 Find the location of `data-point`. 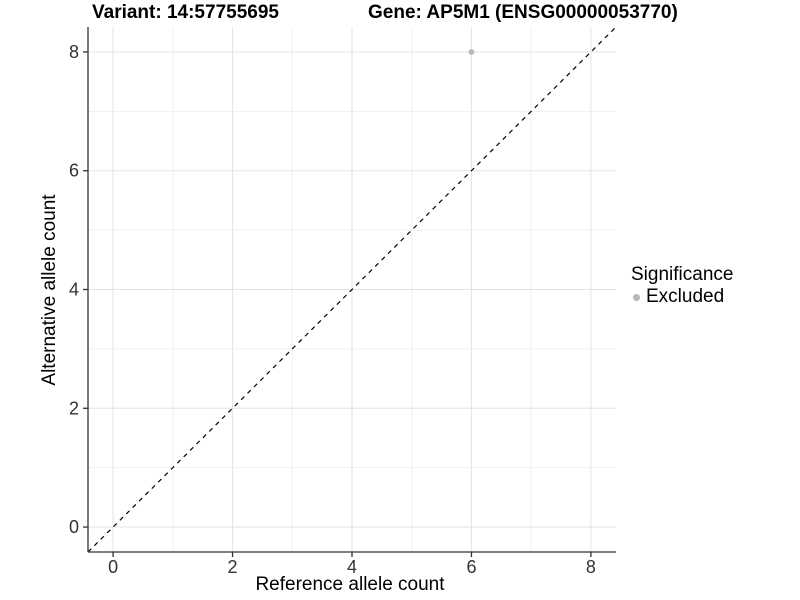

data-point is located at coordinates (471, 52).